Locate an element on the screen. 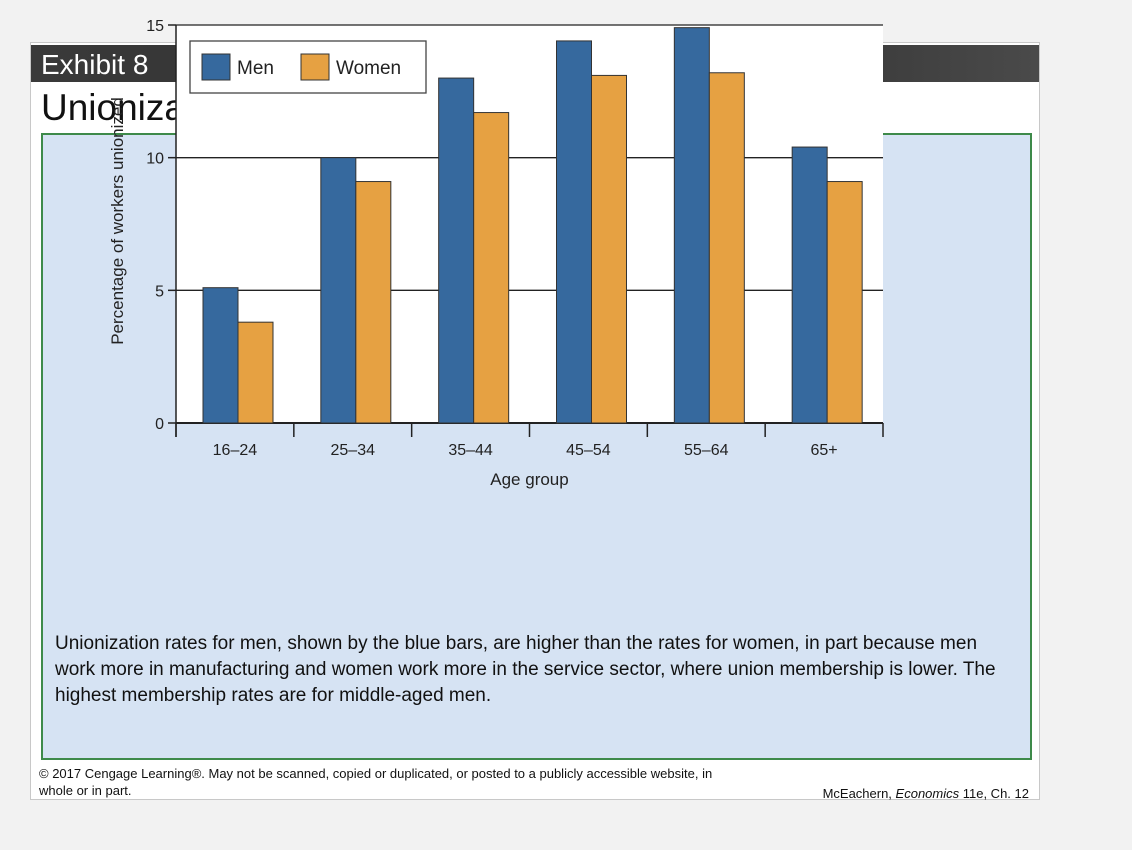 The image size is (1132, 850). y-tick-label: 0 is located at coordinates (159, 424).